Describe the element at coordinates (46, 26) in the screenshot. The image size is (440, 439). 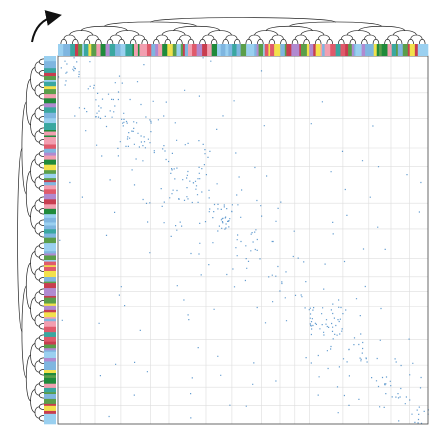
I see `arrow` at that location.